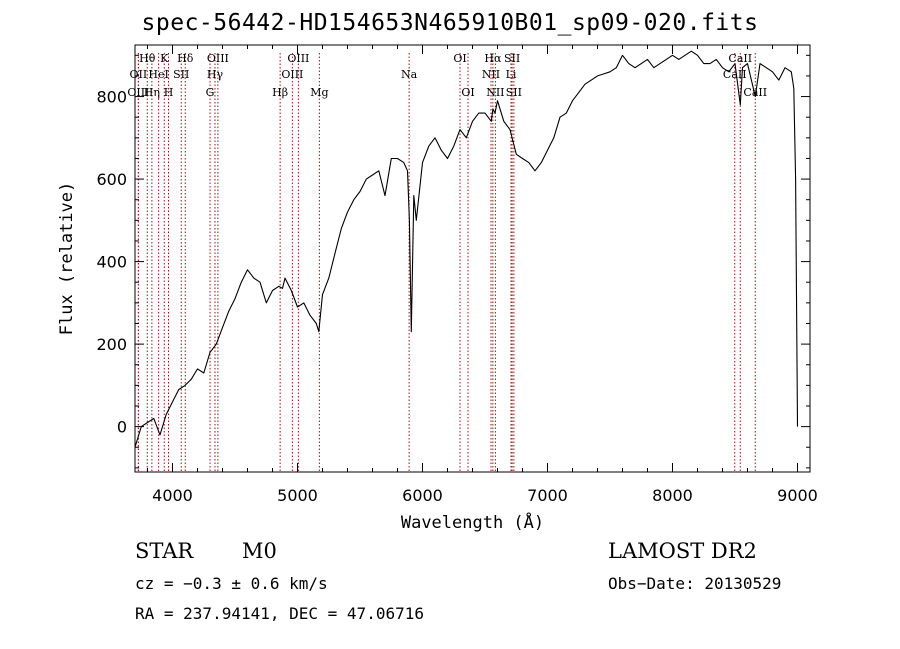 The height and width of the screenshot is (649, 900). Describe the element at coordinates (215, 74) in the screenshot. I see `line-label: Hγ` at that location.